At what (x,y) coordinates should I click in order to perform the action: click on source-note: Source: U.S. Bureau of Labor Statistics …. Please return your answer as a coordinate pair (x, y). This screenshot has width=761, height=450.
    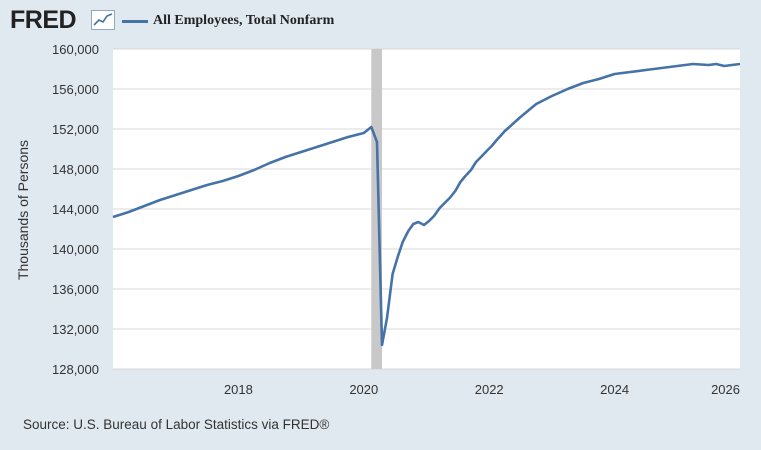
    Looking at the image, I should click on (176, 424).